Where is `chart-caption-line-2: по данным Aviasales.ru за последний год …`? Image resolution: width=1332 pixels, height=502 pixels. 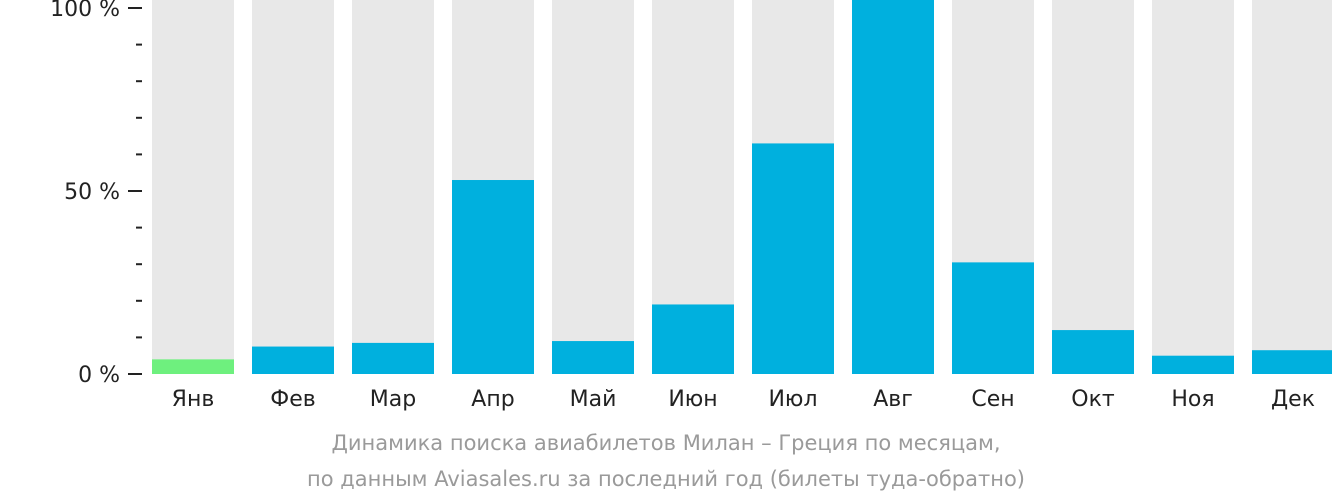 chart-caption-line-2: по данным Aviasales.ru за последний год … is located at coordinates (666, 479).